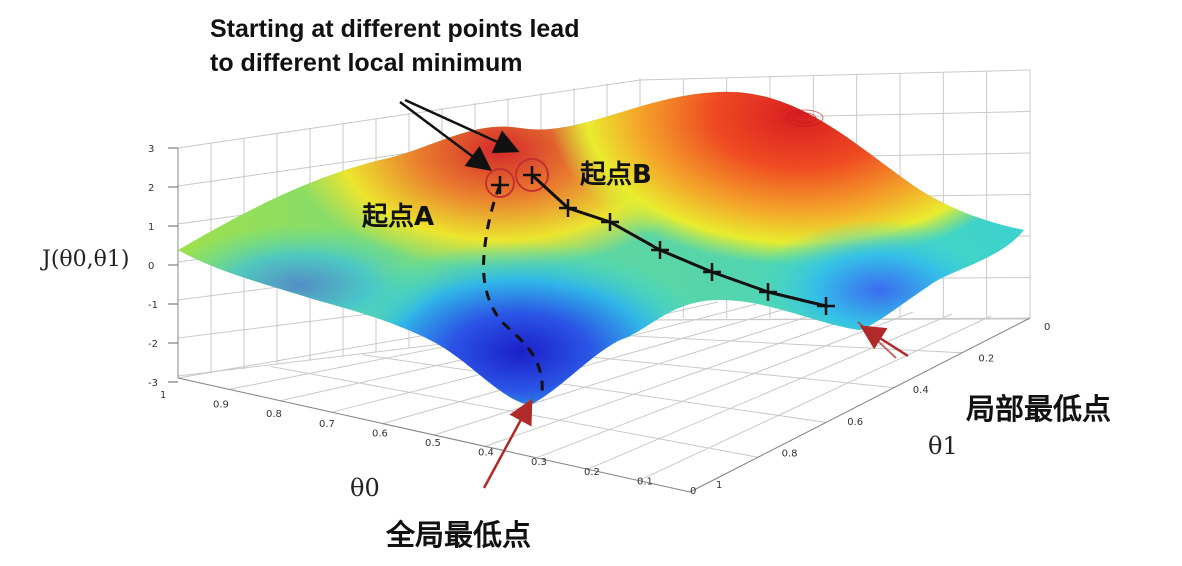 The image size is (1182, 566). I want to click on theta1-tick-label: 1, so click(719, 485).